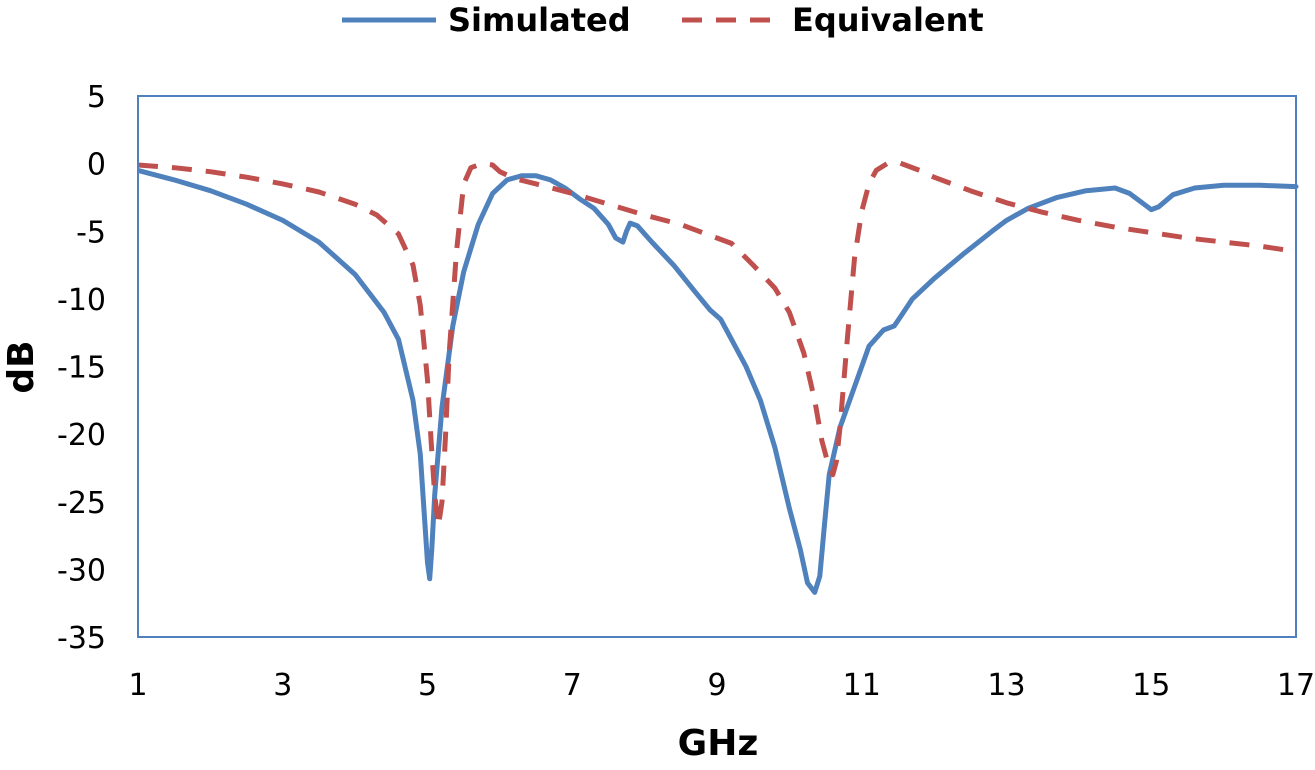 The width and height of the screenshot is (1315, 770). I want to click on legend-item-equivalent: Equivalent, so click(833, 20).